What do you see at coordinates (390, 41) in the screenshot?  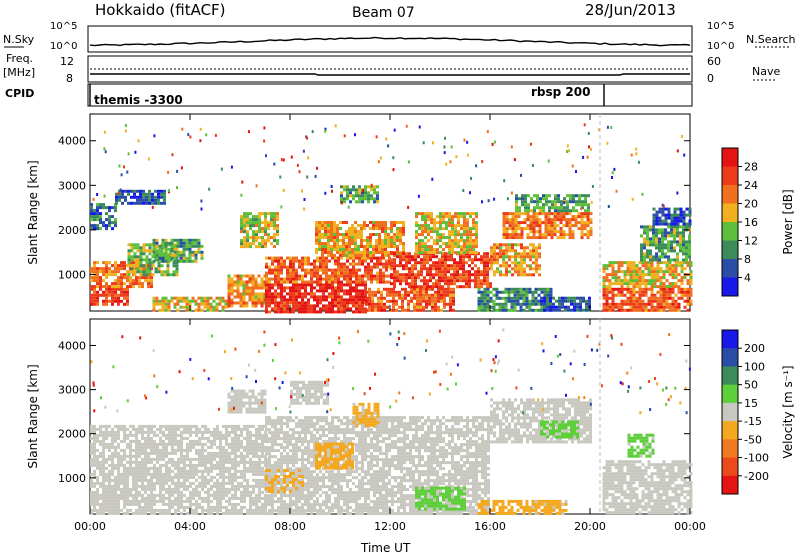 I see `nsky-series-line` at bounding box center [390, 41].